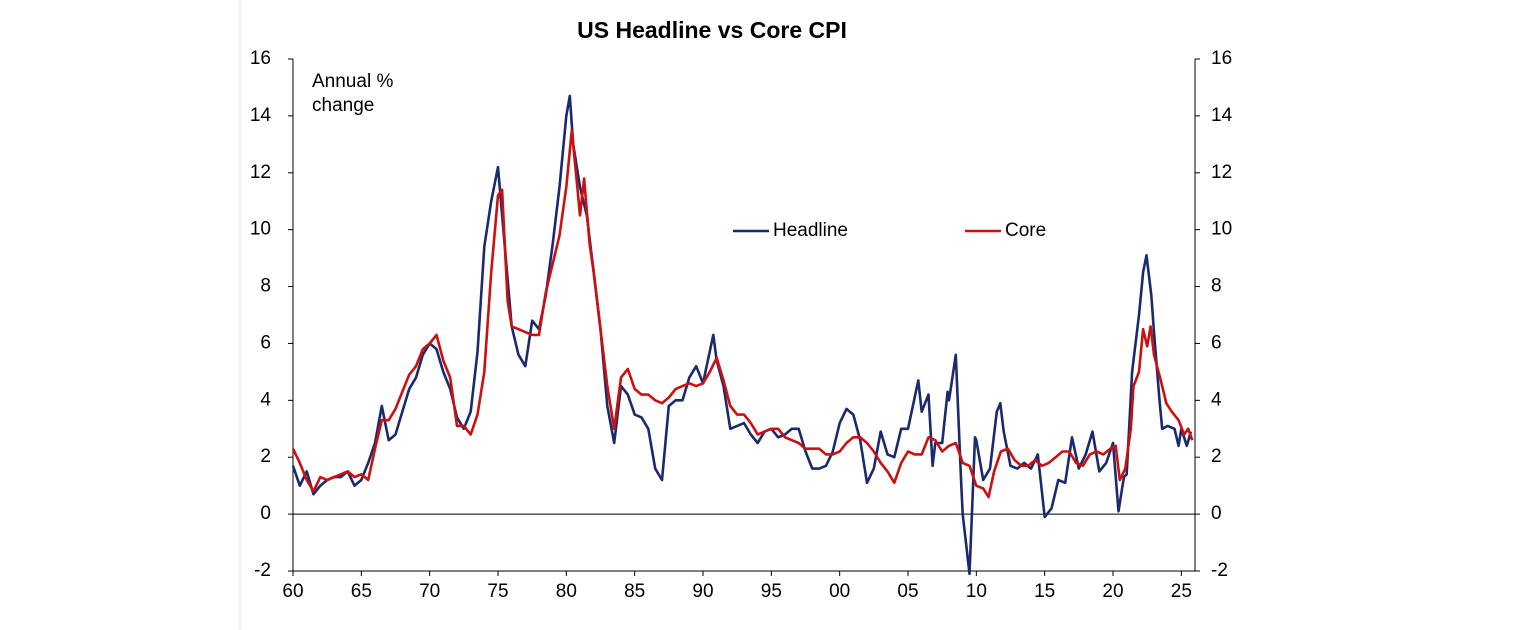 The width and height of the screenshot is (1536, 630). What do you see at coordinates (1216, 286) in the screenshot?
I see `y2-tick-label: 8` at bounding box center [1216, 286].